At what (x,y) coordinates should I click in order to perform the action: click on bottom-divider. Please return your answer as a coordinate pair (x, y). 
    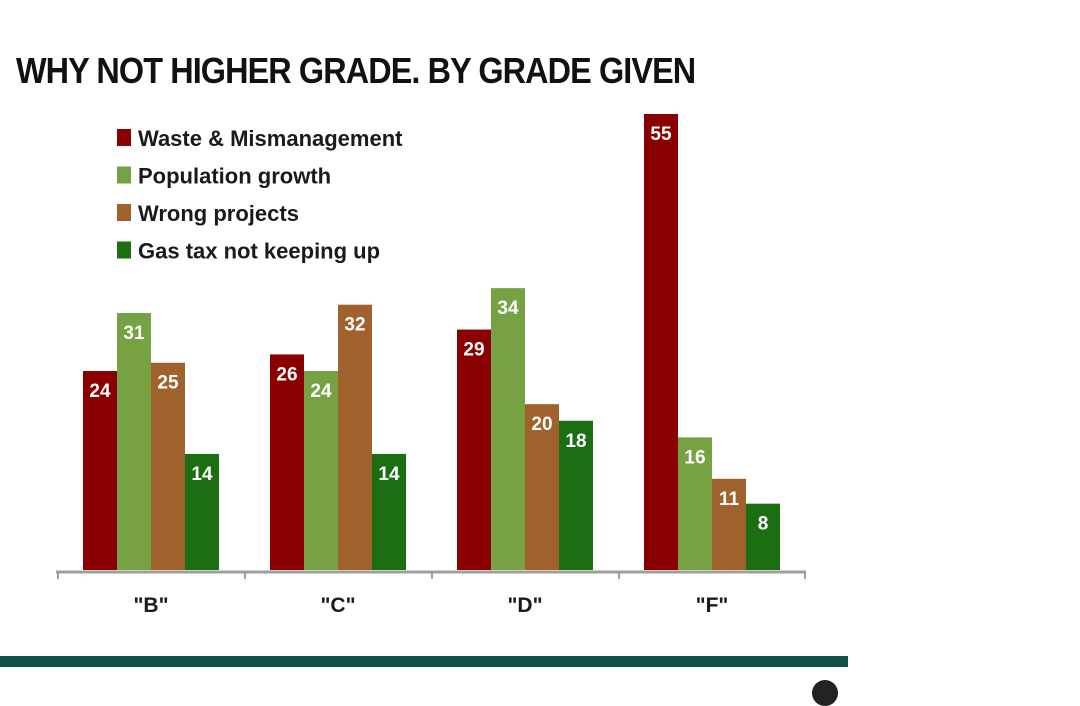
    Looking at the image, I should click on (424, 661).